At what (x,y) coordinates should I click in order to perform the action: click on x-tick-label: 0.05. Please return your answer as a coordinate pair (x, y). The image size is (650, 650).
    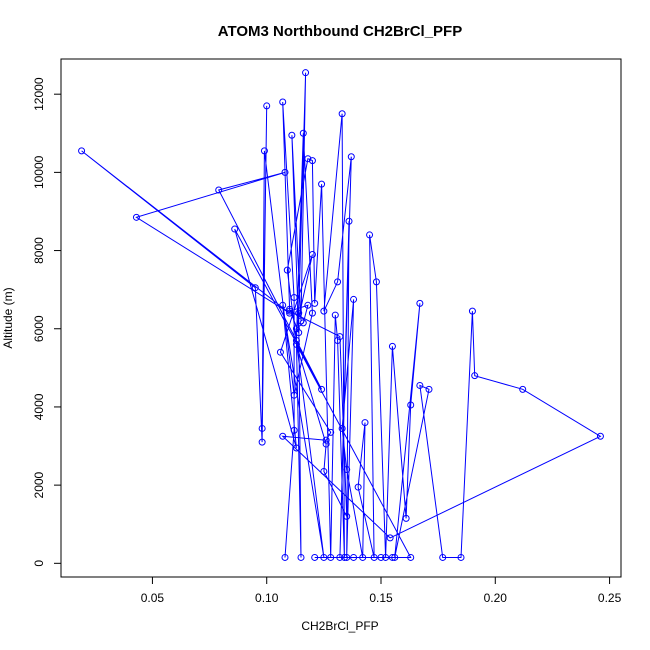
    Looking at the image, I should click on (153, 598).